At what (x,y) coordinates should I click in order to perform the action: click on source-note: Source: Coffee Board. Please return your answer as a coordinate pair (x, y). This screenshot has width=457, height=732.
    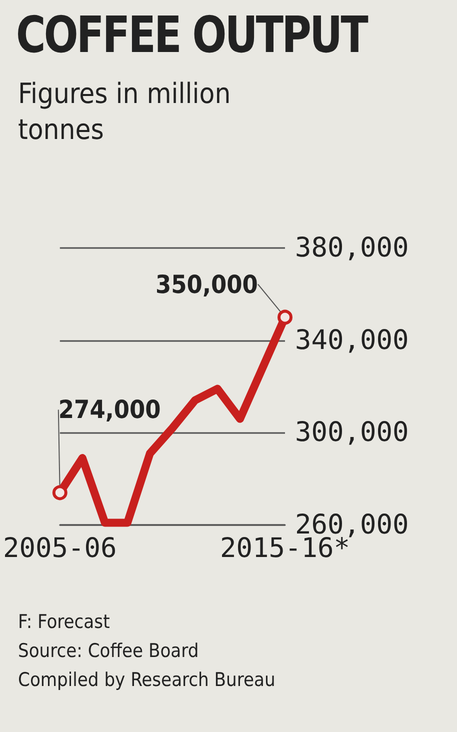
    Looking at the image, I should click on (109, 651).